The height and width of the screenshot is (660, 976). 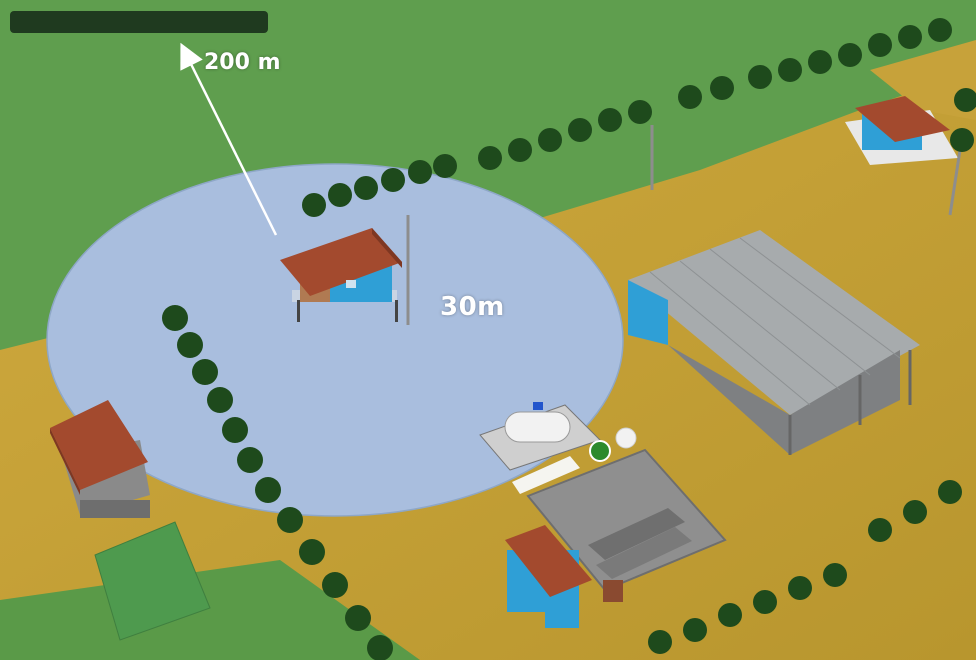 I want to click on white-slab, so click(x=546, y=475).